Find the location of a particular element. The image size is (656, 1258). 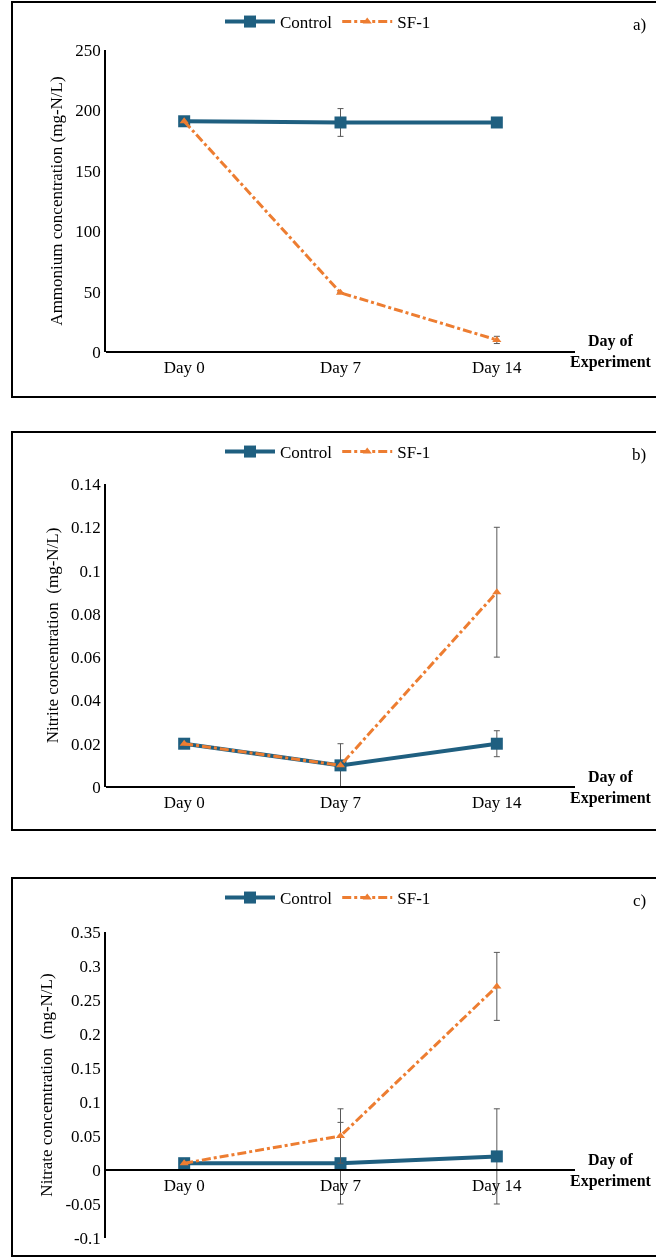

y-tick-label: 0.14 is located at coordinates (86, 484).